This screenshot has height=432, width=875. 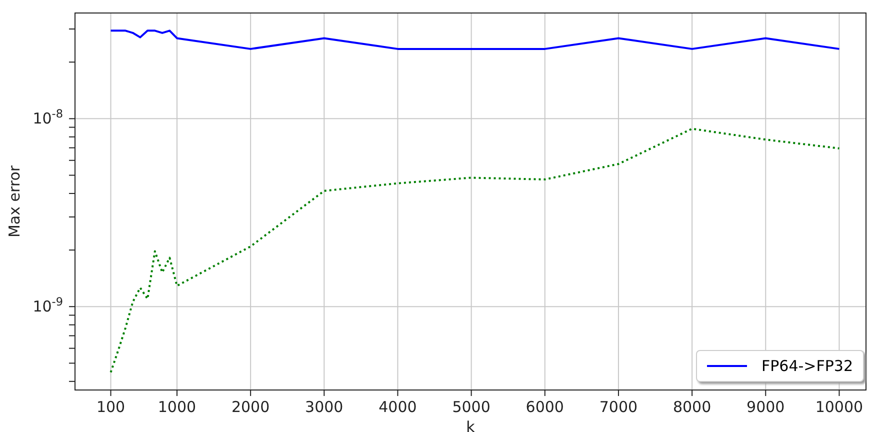 I want to click on y-tick-label: 10$^{-8}$, so click(x=47, y=117).